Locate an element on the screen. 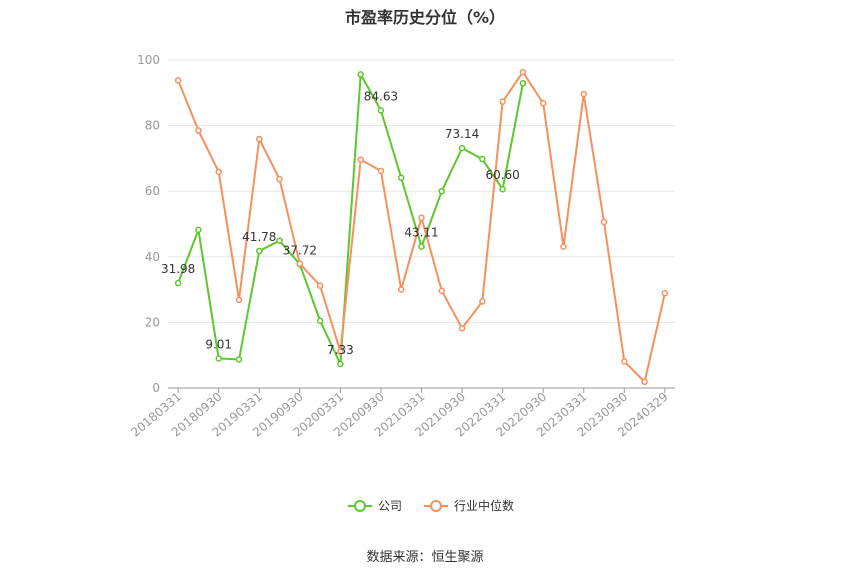 This screenshot has height=575, width=850. data-label: 73.14 is located at coordinates (462, 134).